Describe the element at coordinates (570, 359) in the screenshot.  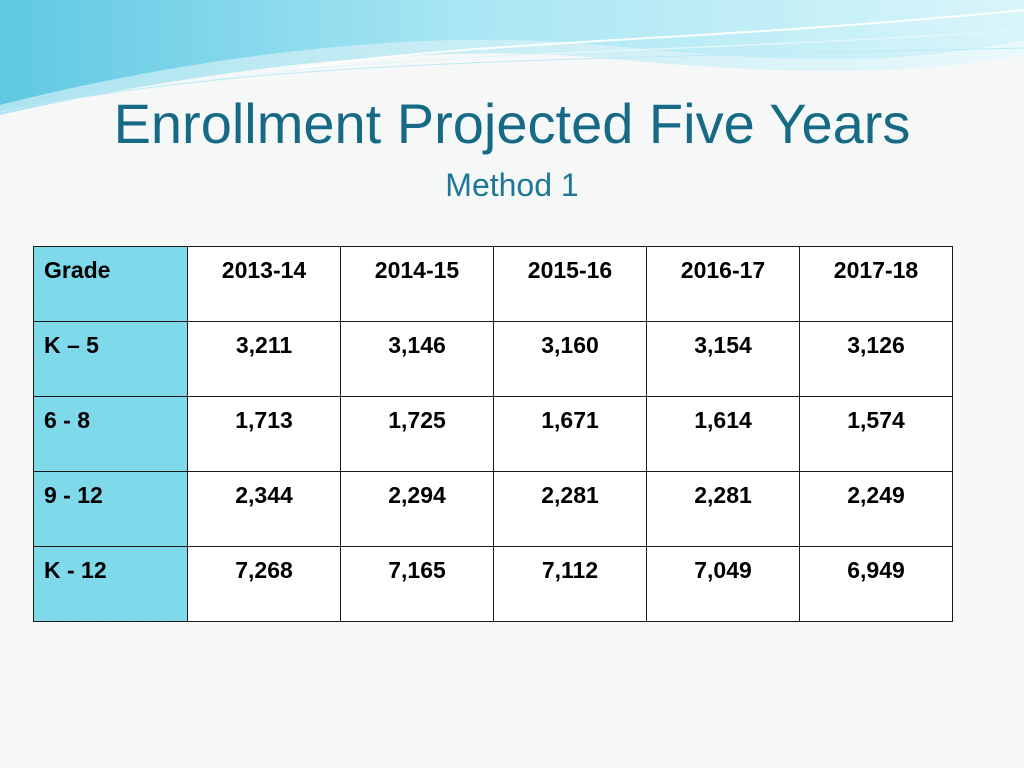
I see `value-cell: 3,160` at that location.